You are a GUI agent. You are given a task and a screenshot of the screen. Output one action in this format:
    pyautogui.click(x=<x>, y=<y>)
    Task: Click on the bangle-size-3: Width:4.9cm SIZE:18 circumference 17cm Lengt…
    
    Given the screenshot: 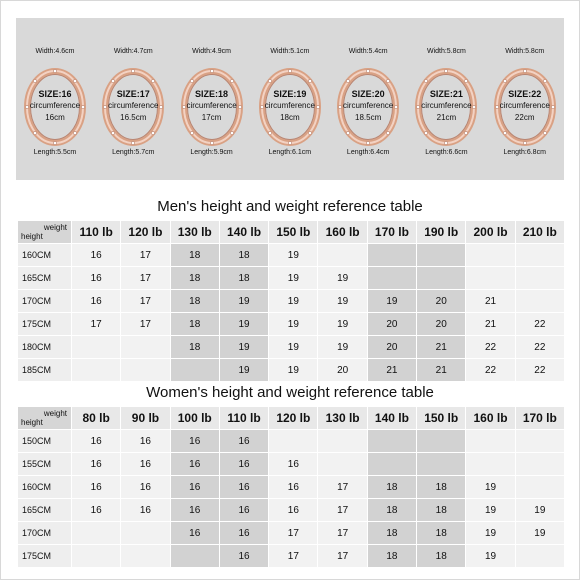 What is the action you would take?
    pyautogui.click(x=212, y=99)
    